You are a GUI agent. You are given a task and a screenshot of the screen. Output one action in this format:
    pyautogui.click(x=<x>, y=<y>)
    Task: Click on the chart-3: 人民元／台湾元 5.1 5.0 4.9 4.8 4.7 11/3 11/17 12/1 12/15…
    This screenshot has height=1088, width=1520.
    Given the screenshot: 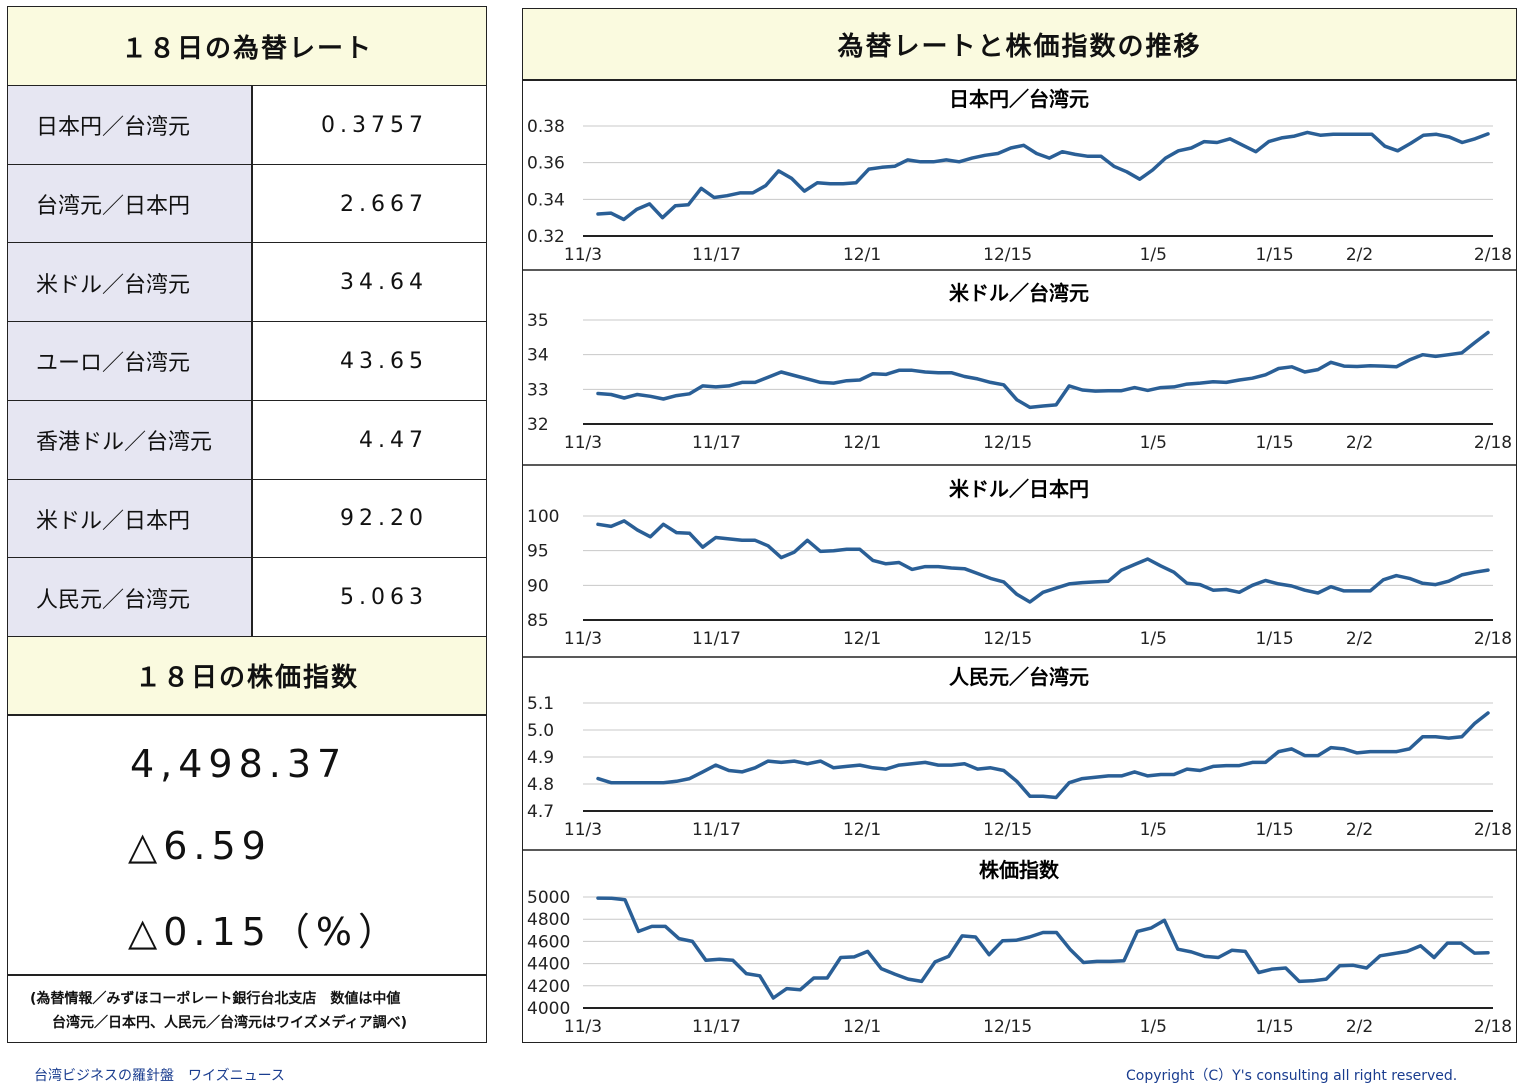 What is the action you would take?
    pyautogui.click(x=1019, y=748)
    